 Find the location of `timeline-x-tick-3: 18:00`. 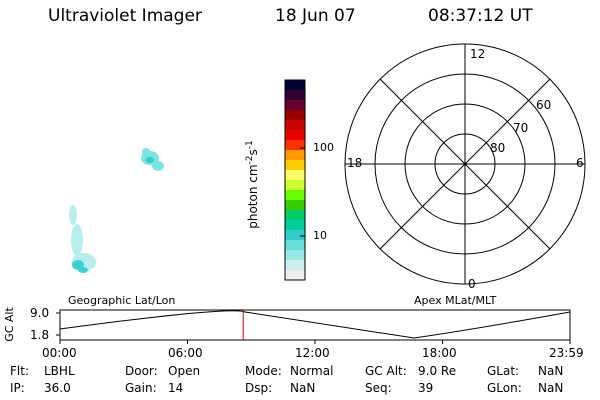

timeline-x-tick-3: 18:00 is located at coordinates (439, 353).